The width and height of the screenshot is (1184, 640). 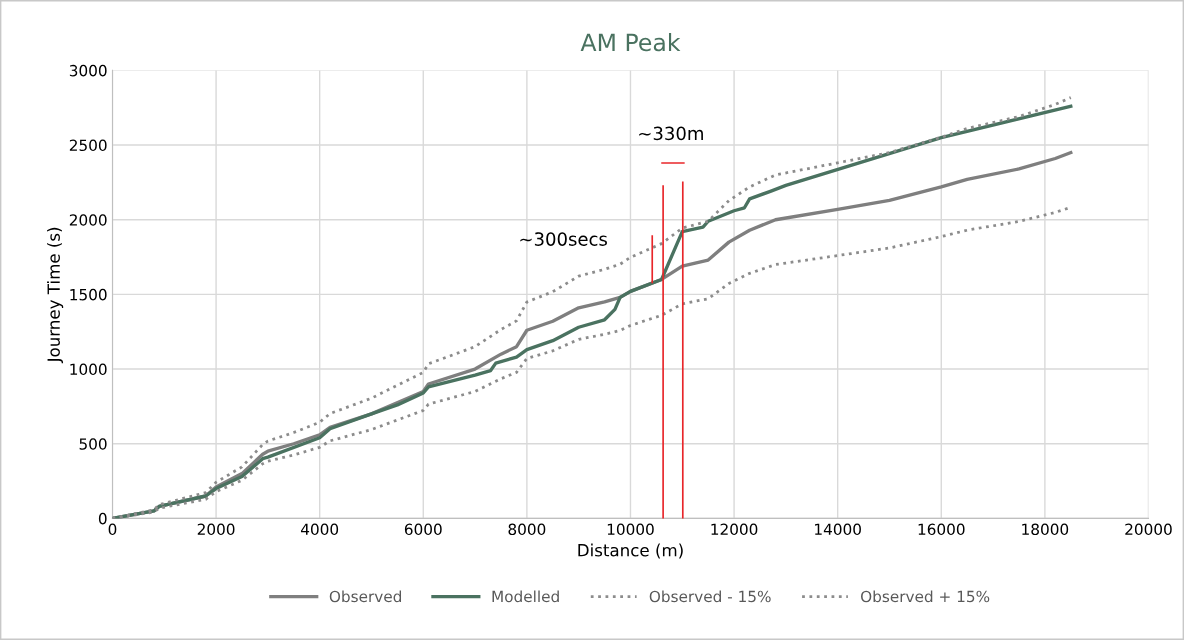 I want to click on x-tick-label: 20000, so click(x=1148, y=529).